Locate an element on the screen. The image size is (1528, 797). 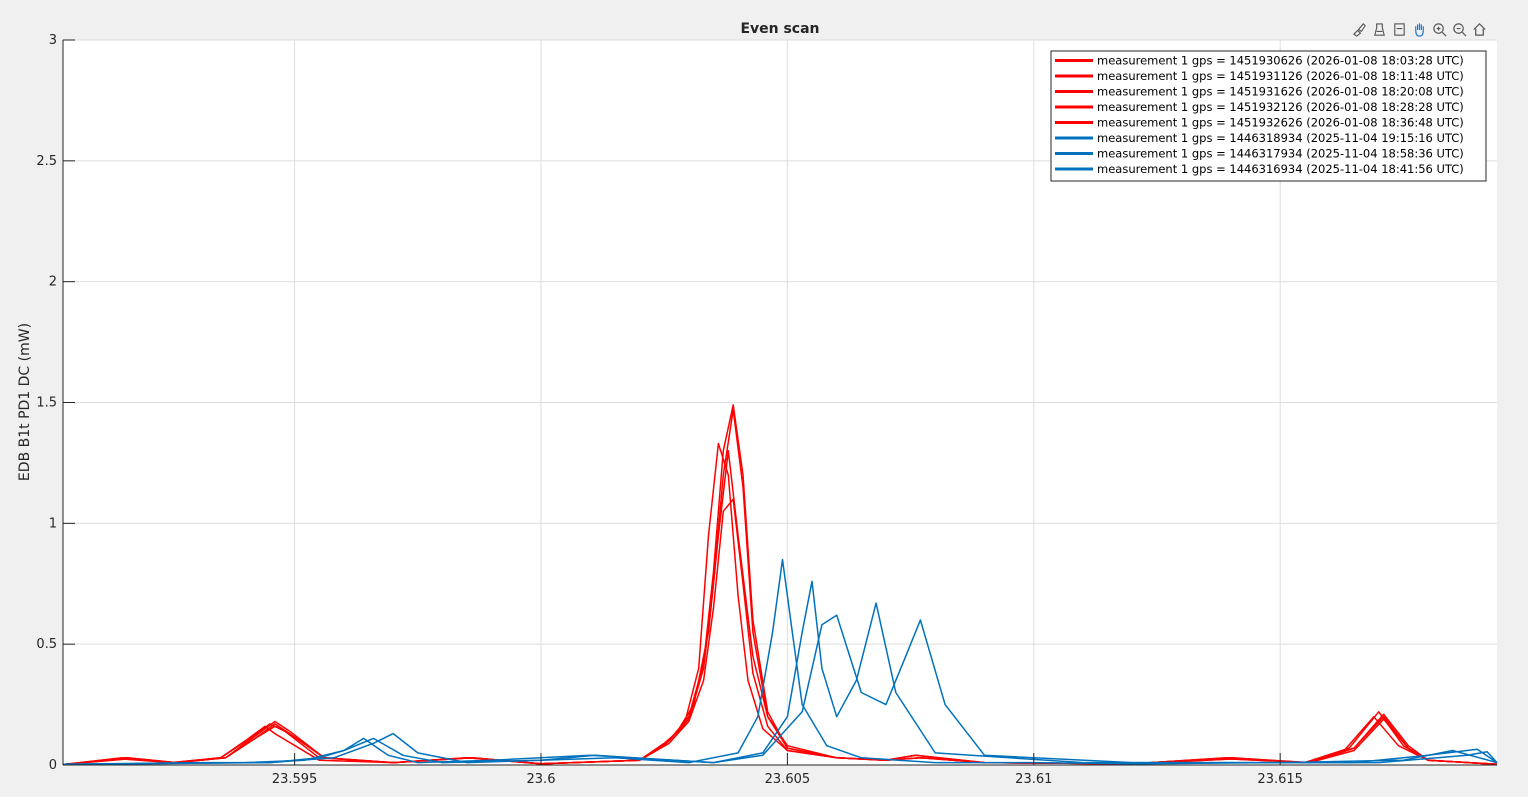
x-tick-label: 23.615 is located at coordinates (1280, 779).